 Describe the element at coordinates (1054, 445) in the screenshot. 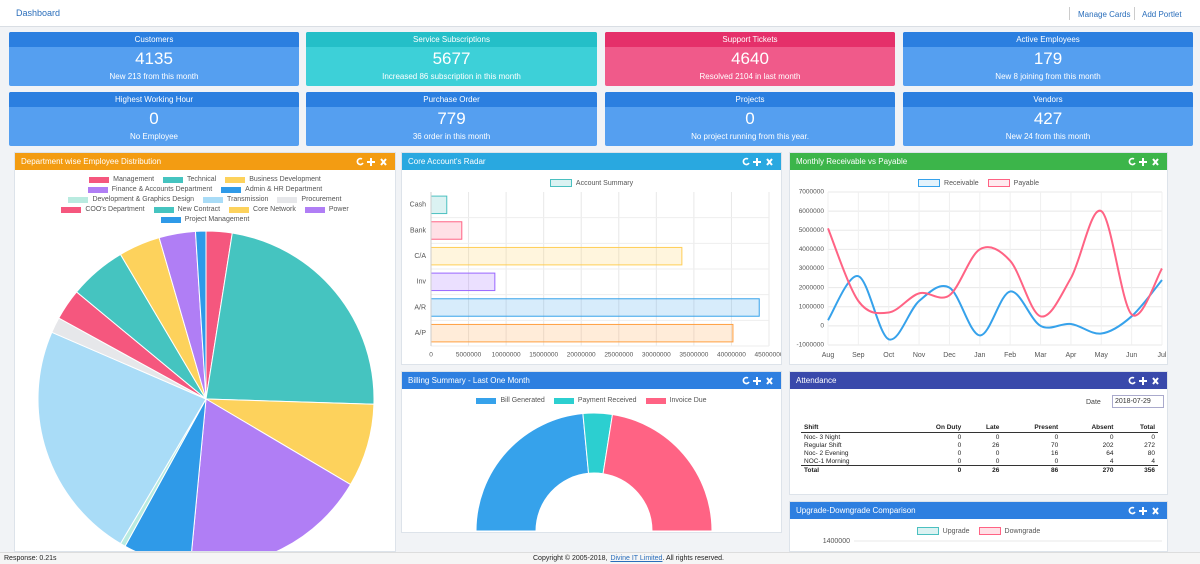

I see `table-cell: 70` at that location.